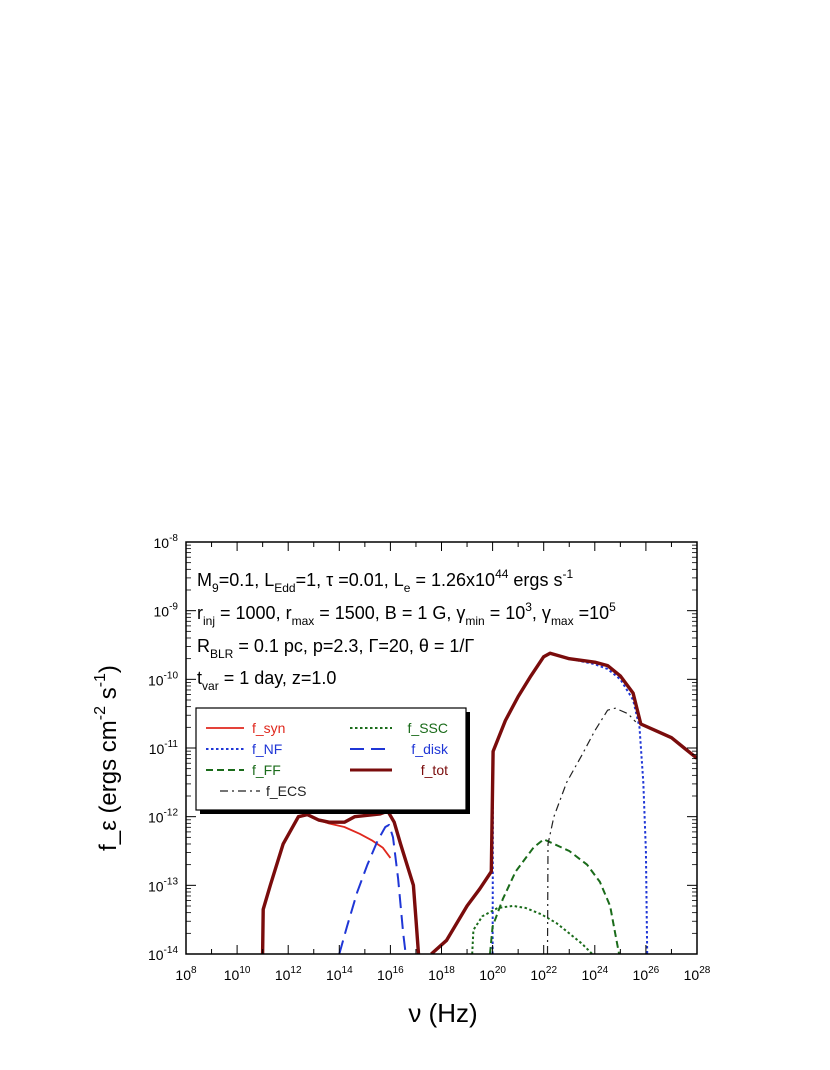  I want to click on legend-item-f-NF: f_NF, so click(244, 749).